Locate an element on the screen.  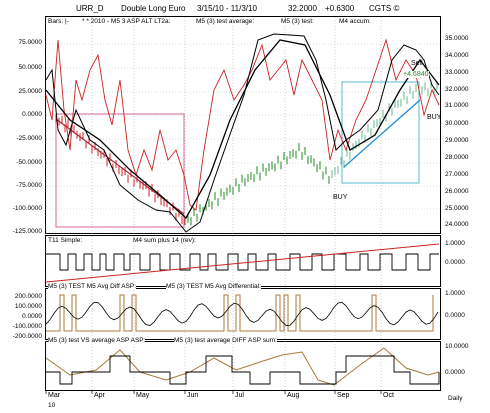
legend-vs-average-asp: M5 (3) test VS average ASP ASP: is located at coordinates (97, 340).